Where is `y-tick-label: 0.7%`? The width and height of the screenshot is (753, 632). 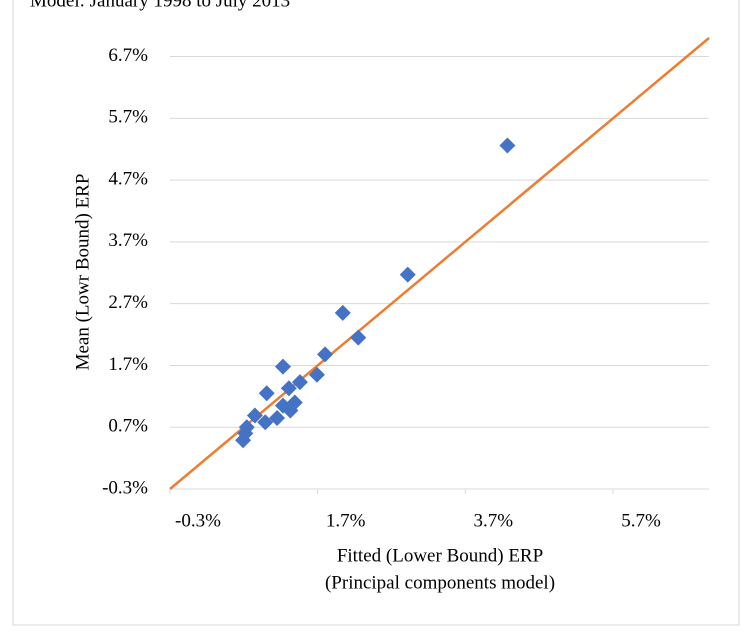
y-tick-label: 0.7% is located at coordinates (128, 426).